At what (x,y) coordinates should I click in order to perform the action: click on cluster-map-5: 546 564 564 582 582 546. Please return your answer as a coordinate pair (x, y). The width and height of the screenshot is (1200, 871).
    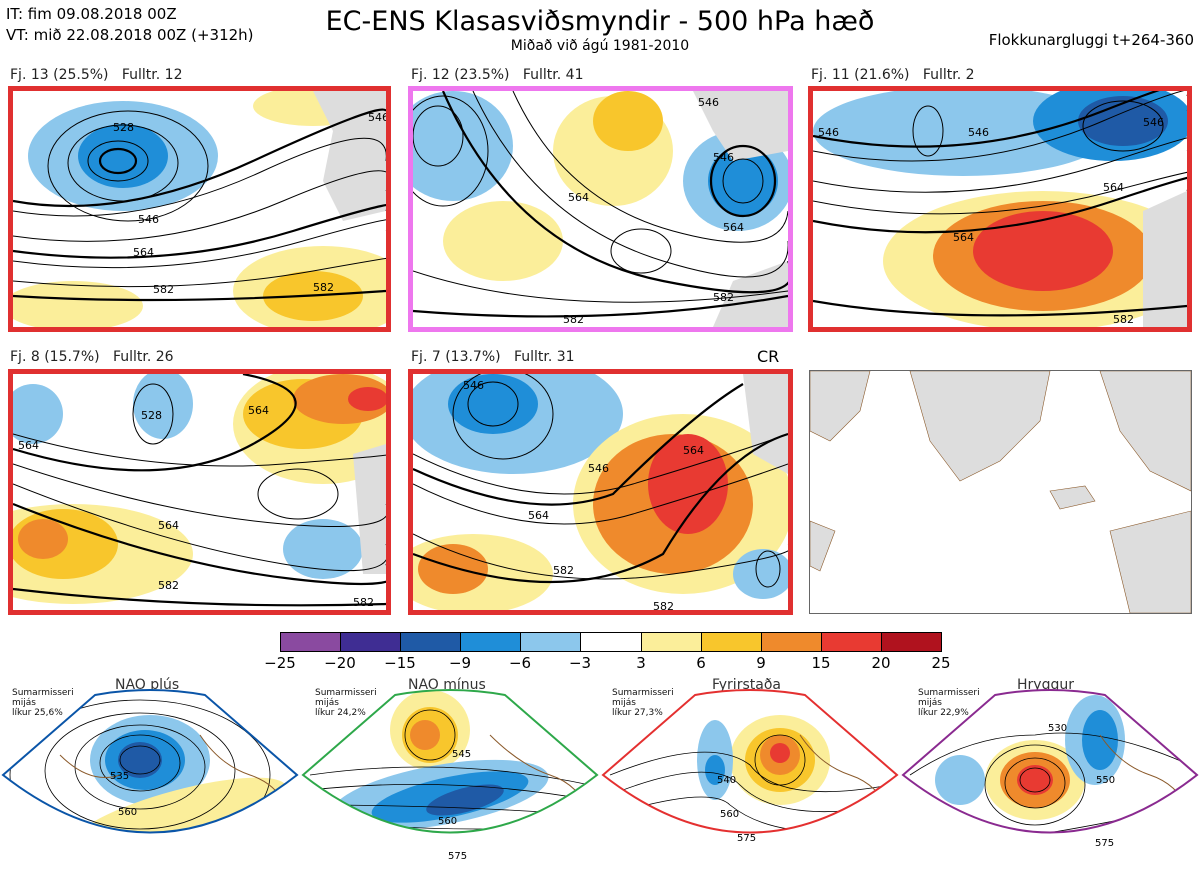
    Looking at the image, I should click on (600, 492).